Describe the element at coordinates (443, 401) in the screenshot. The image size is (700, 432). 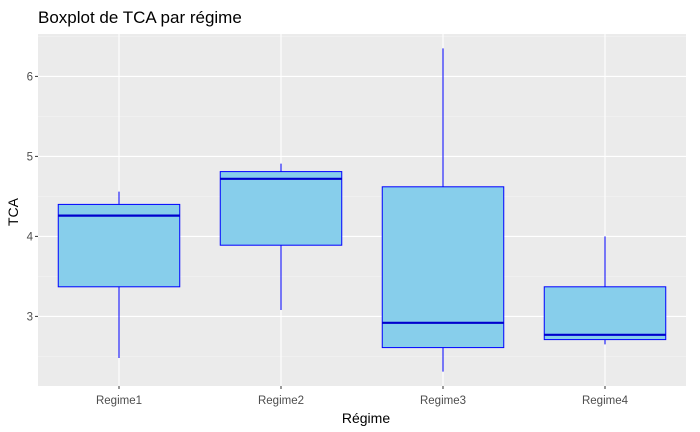
I see `x-tick-label: Regime3` at that location.